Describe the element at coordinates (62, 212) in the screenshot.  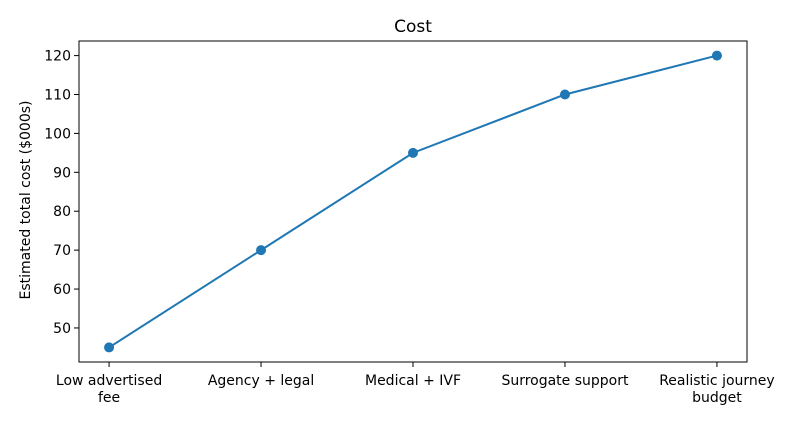
I see `y-tick-label: 80` at that location.